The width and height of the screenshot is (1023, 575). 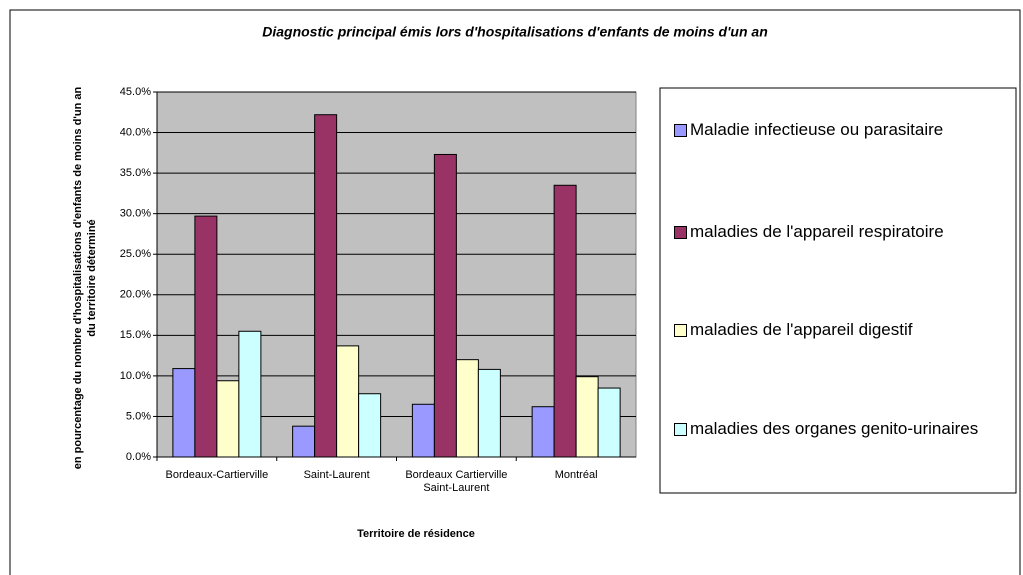 I want to click on legend-entry: maladies des organes genito-urinaires, so click(x=834, y=428).